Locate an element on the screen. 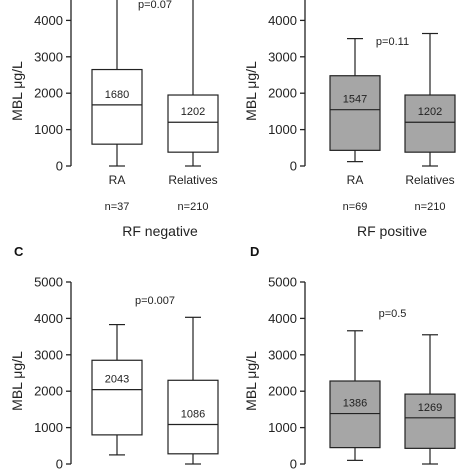 The image size is (474, 474). median-label: 1680 is located at coordinates (117, 95).